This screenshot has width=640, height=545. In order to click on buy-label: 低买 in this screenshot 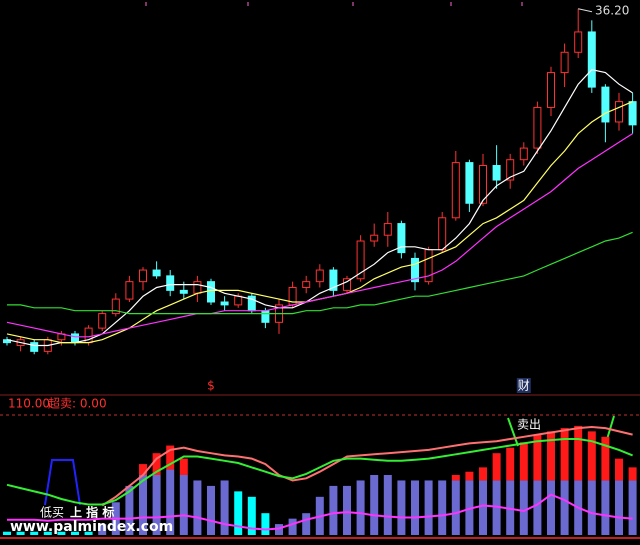, I will do `click(52, 513)`.